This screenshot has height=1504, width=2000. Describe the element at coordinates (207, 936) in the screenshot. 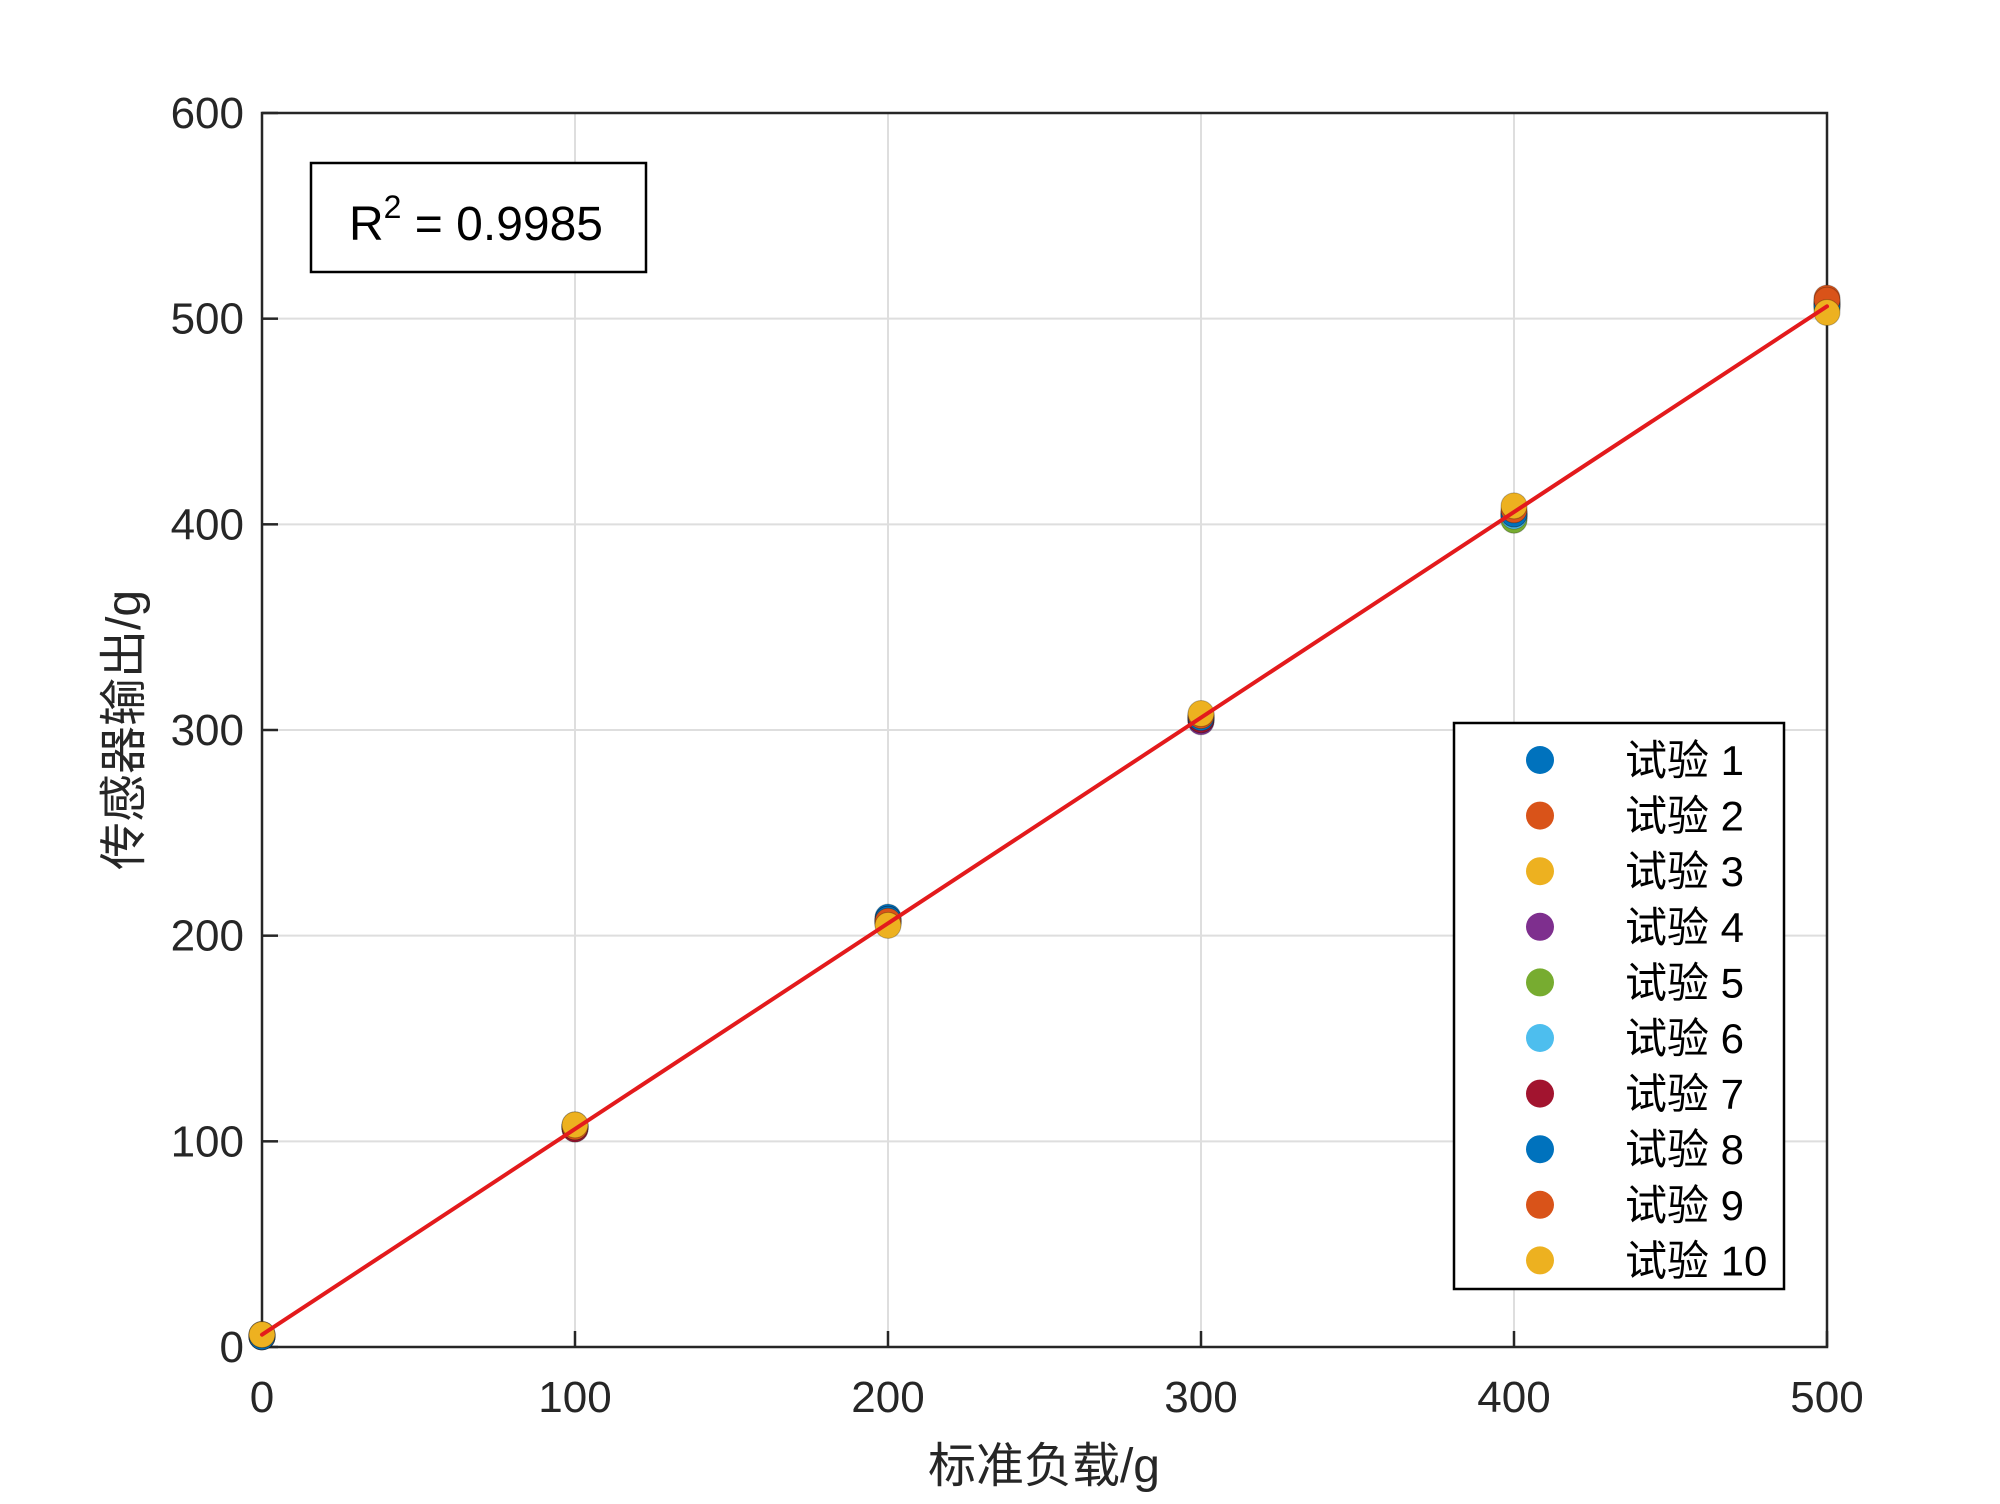

I see `y-tick-label: 200` at that location.